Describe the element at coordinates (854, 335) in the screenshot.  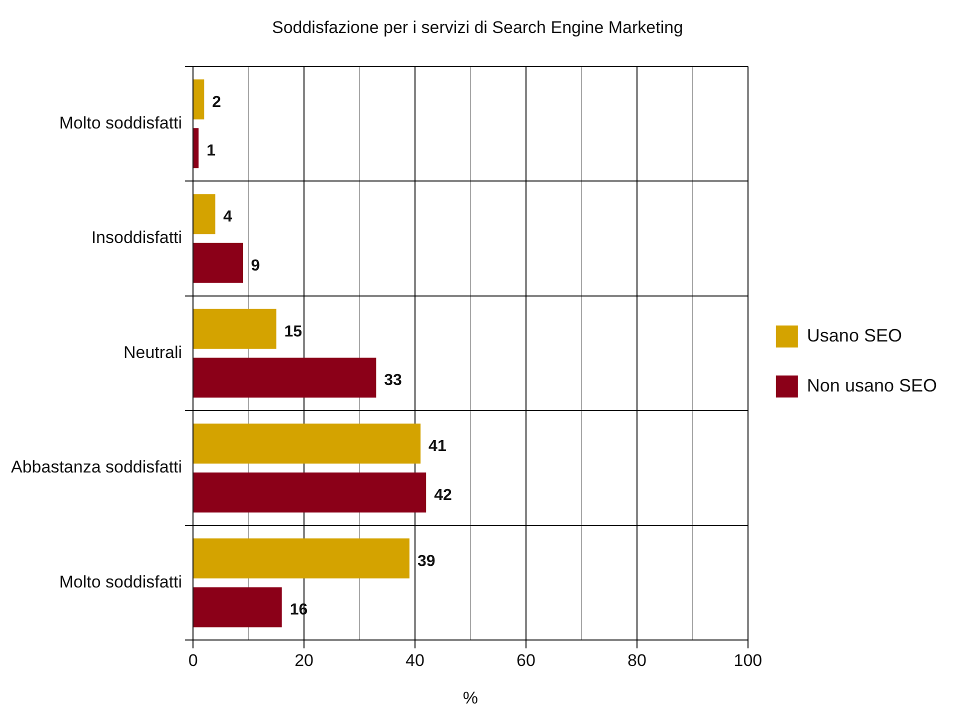
I see `legend-label: Usano SEO` at that location.